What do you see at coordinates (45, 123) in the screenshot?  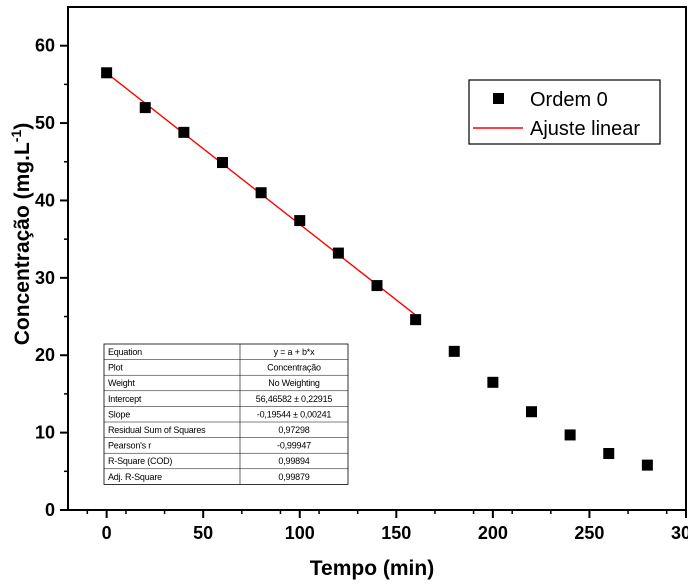 I see `y-tick-label: 50` at bounding box center [45, 123].